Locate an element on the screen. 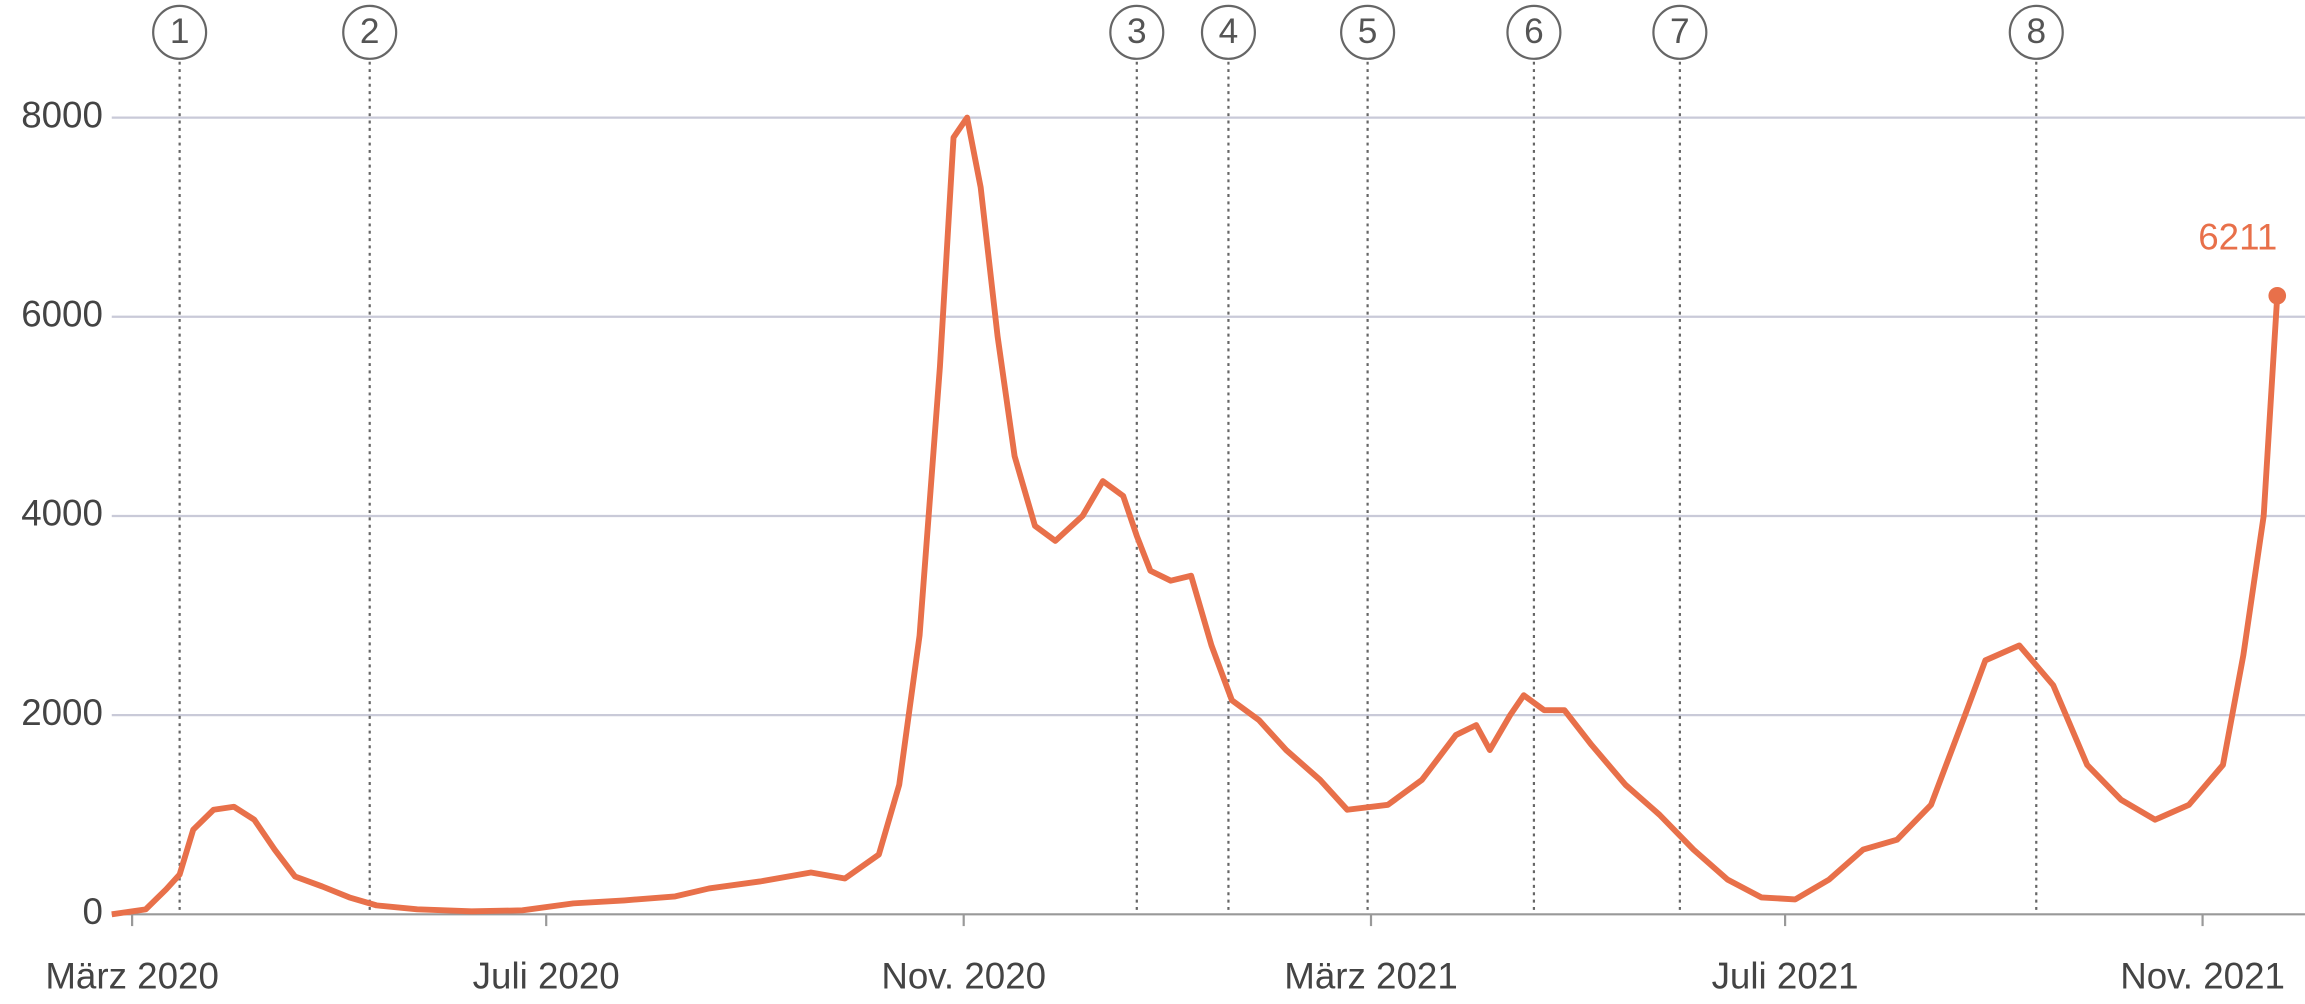 The width and height of the screenshot is (2305, 1004). y-tick-label: 4000 is located at coordinates (62, 513).